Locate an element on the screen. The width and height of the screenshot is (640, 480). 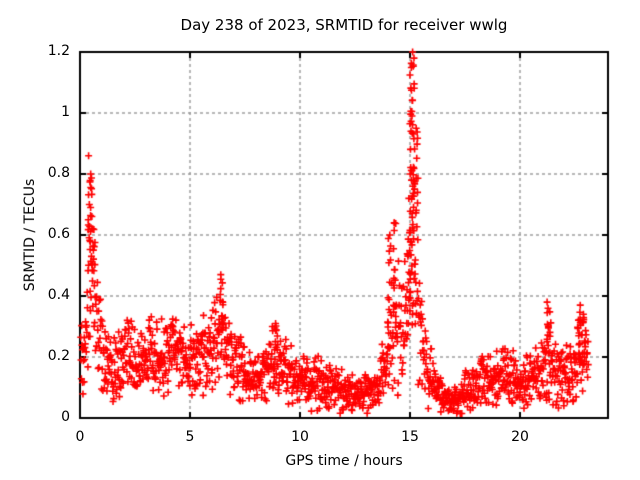
x-tick-label-10: 10 is located at coordinates (300, 437).